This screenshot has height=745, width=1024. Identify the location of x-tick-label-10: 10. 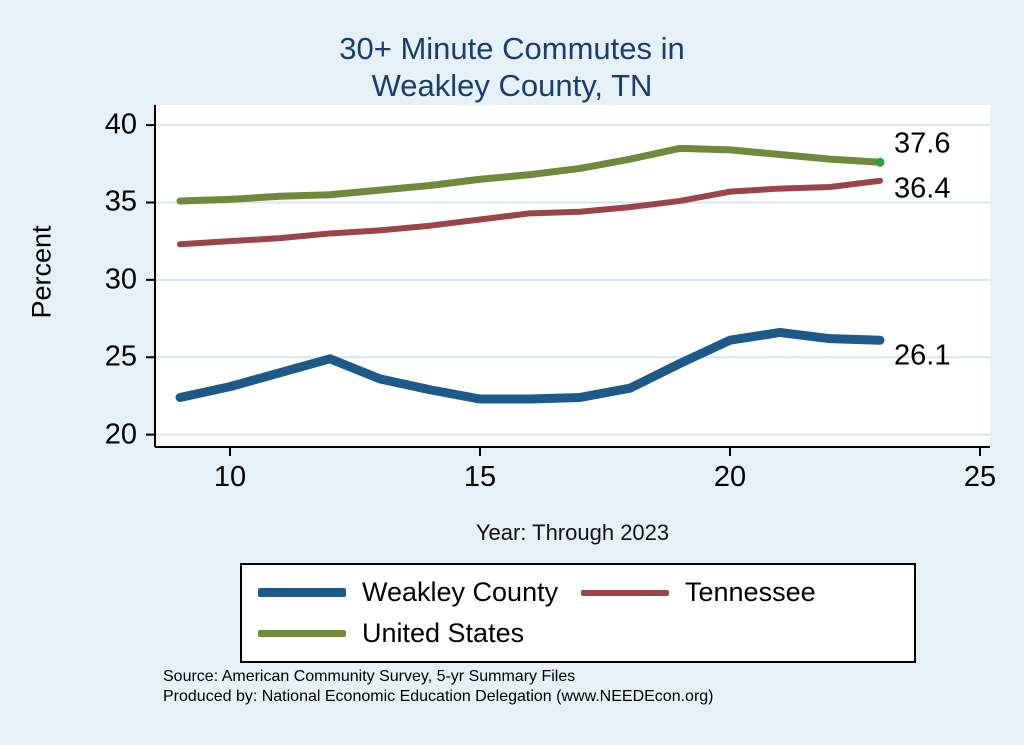
(230, 477).